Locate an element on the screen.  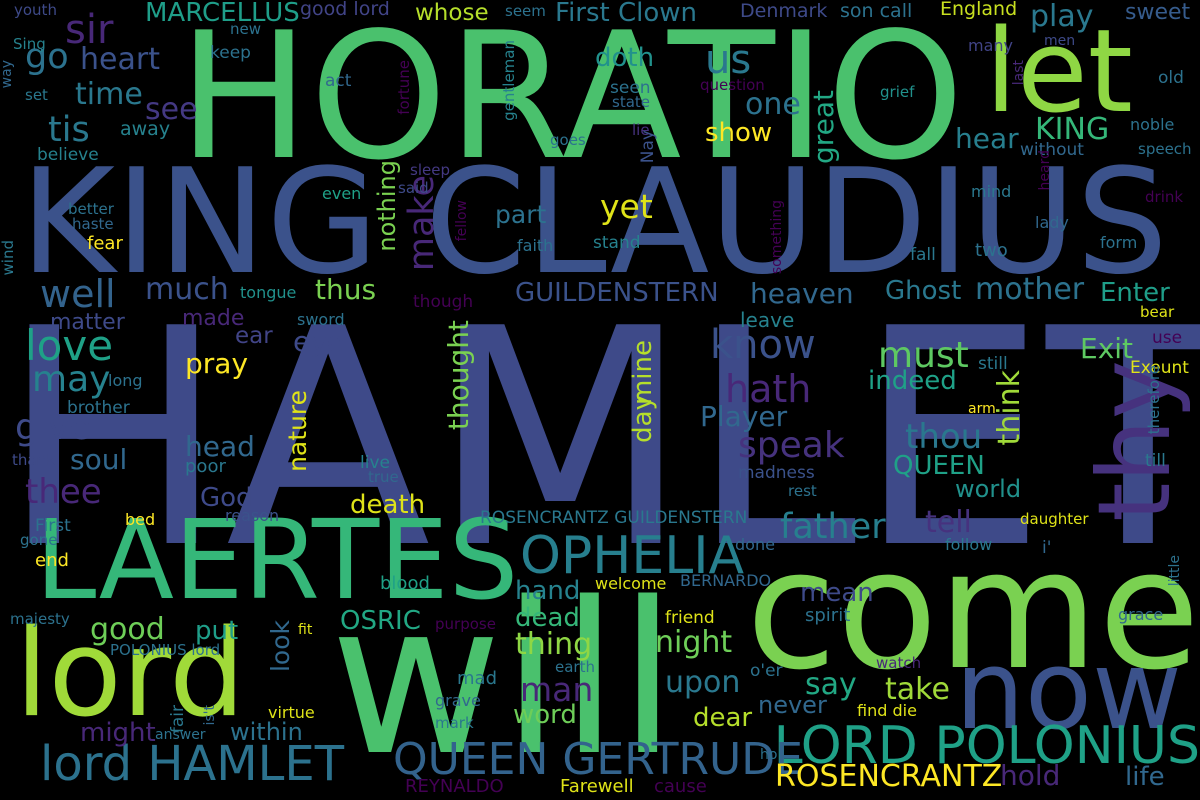
word-though: though is located at coordinates (443, 302).